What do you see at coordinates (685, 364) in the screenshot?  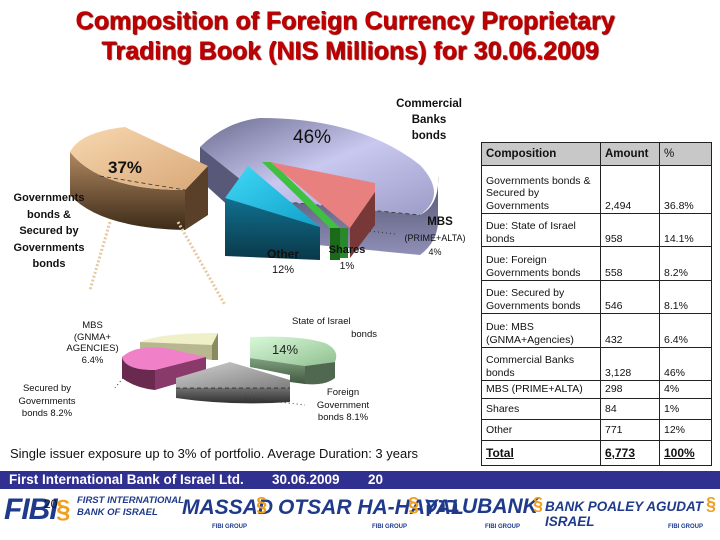 I see `cell-pct: 46%` at bounding box center [685, 364].